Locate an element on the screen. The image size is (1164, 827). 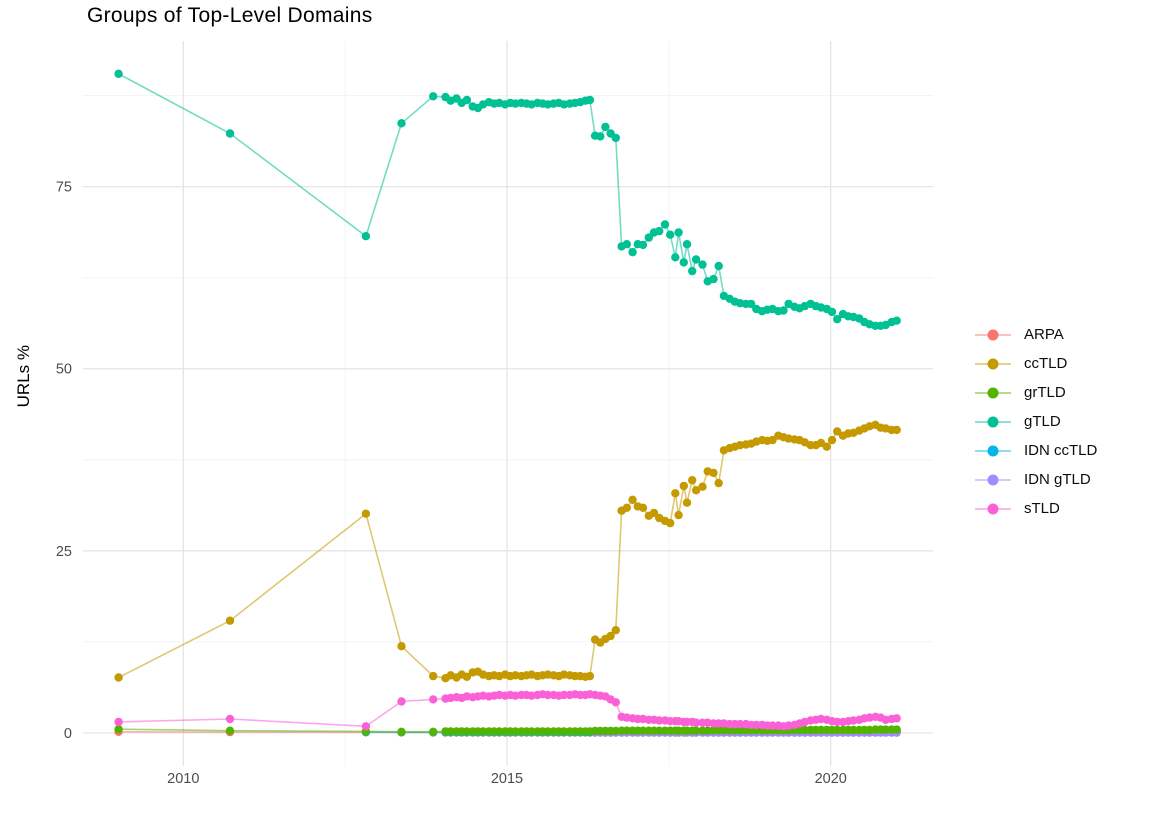
legend-key-icon-arpa is located at coordinates (993, 334).